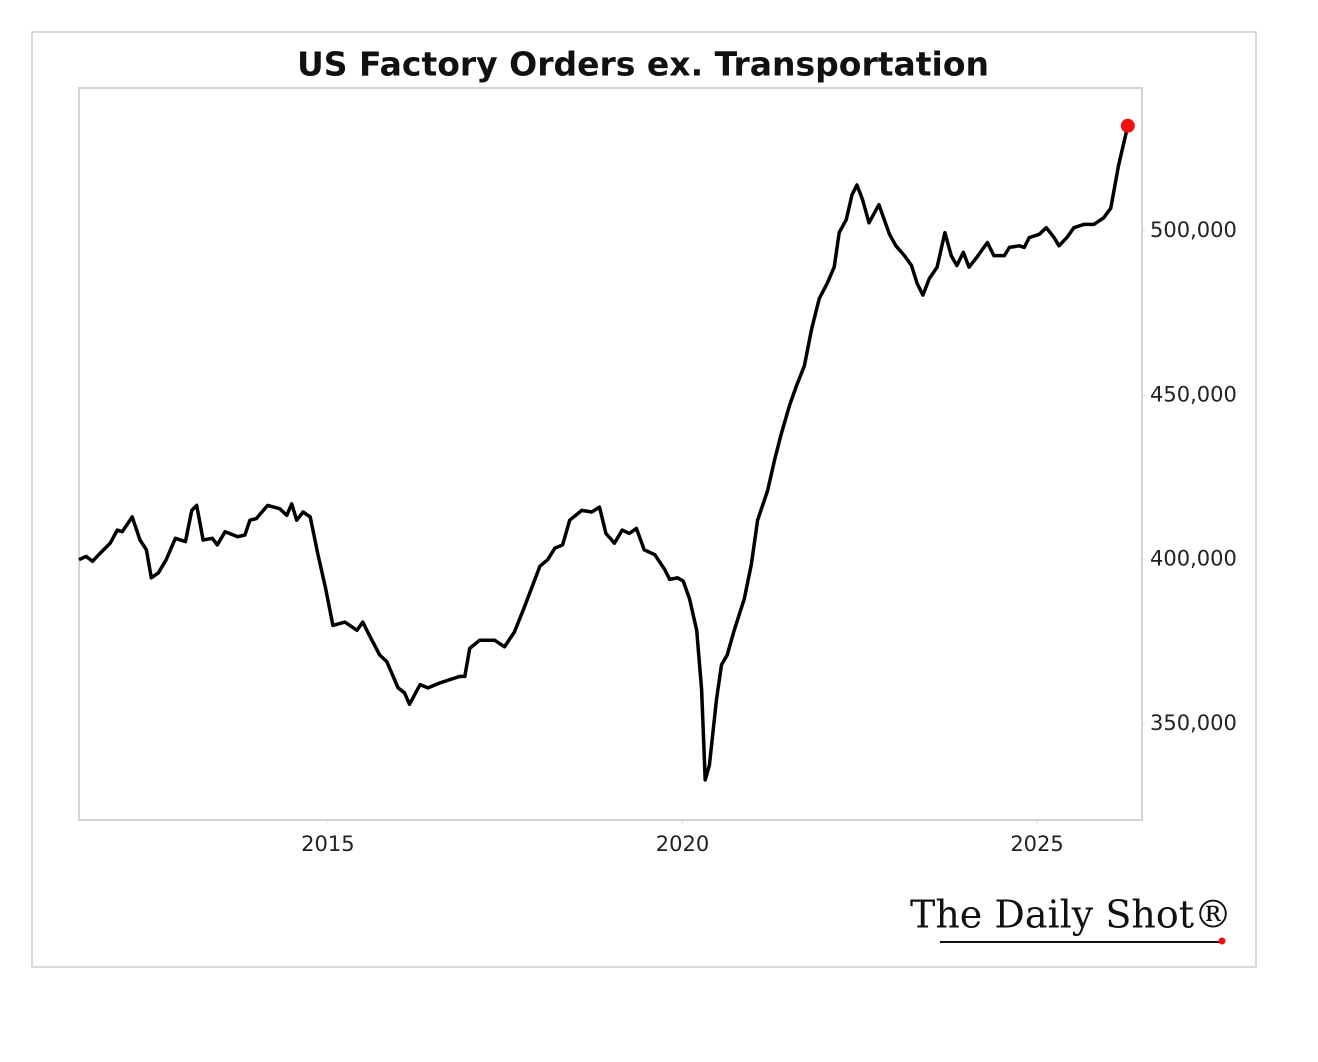  Describe the element at coordinates (1127, 125) in the screenshot. I see `last-point` at that location.